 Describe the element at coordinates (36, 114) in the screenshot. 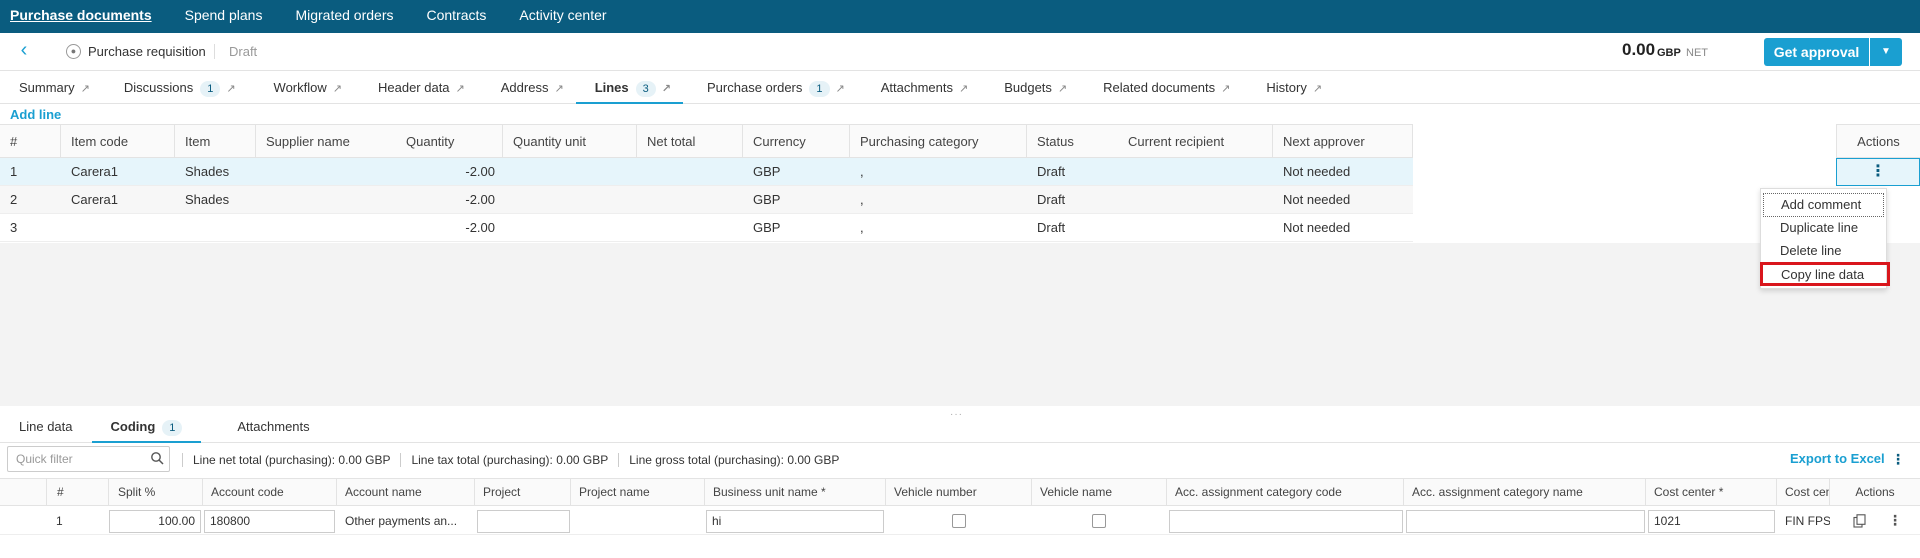

I see `add-line-button: Add line` at that location.